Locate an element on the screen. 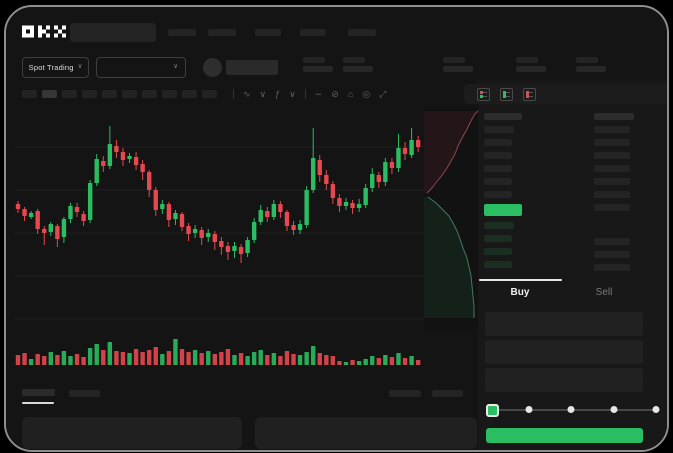 This screenshot has height=453, width=673. chart-type-chevron-icon: ∨ is located at coordinates (263, 93).